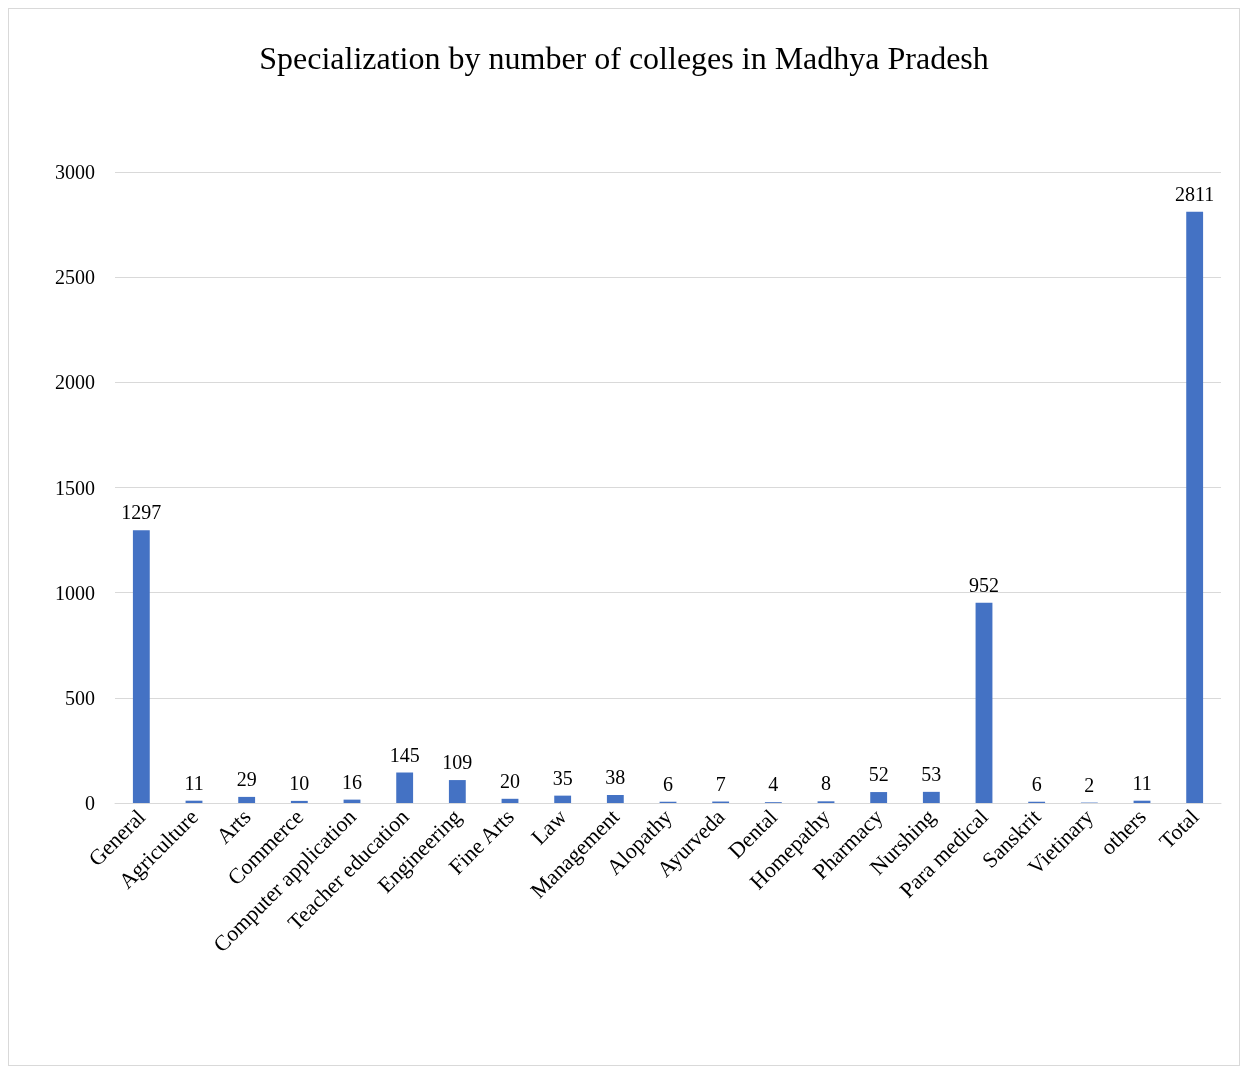 This screenshot has width=1249, height=1068. I want to click on data-label: 35, so click(562, 777).